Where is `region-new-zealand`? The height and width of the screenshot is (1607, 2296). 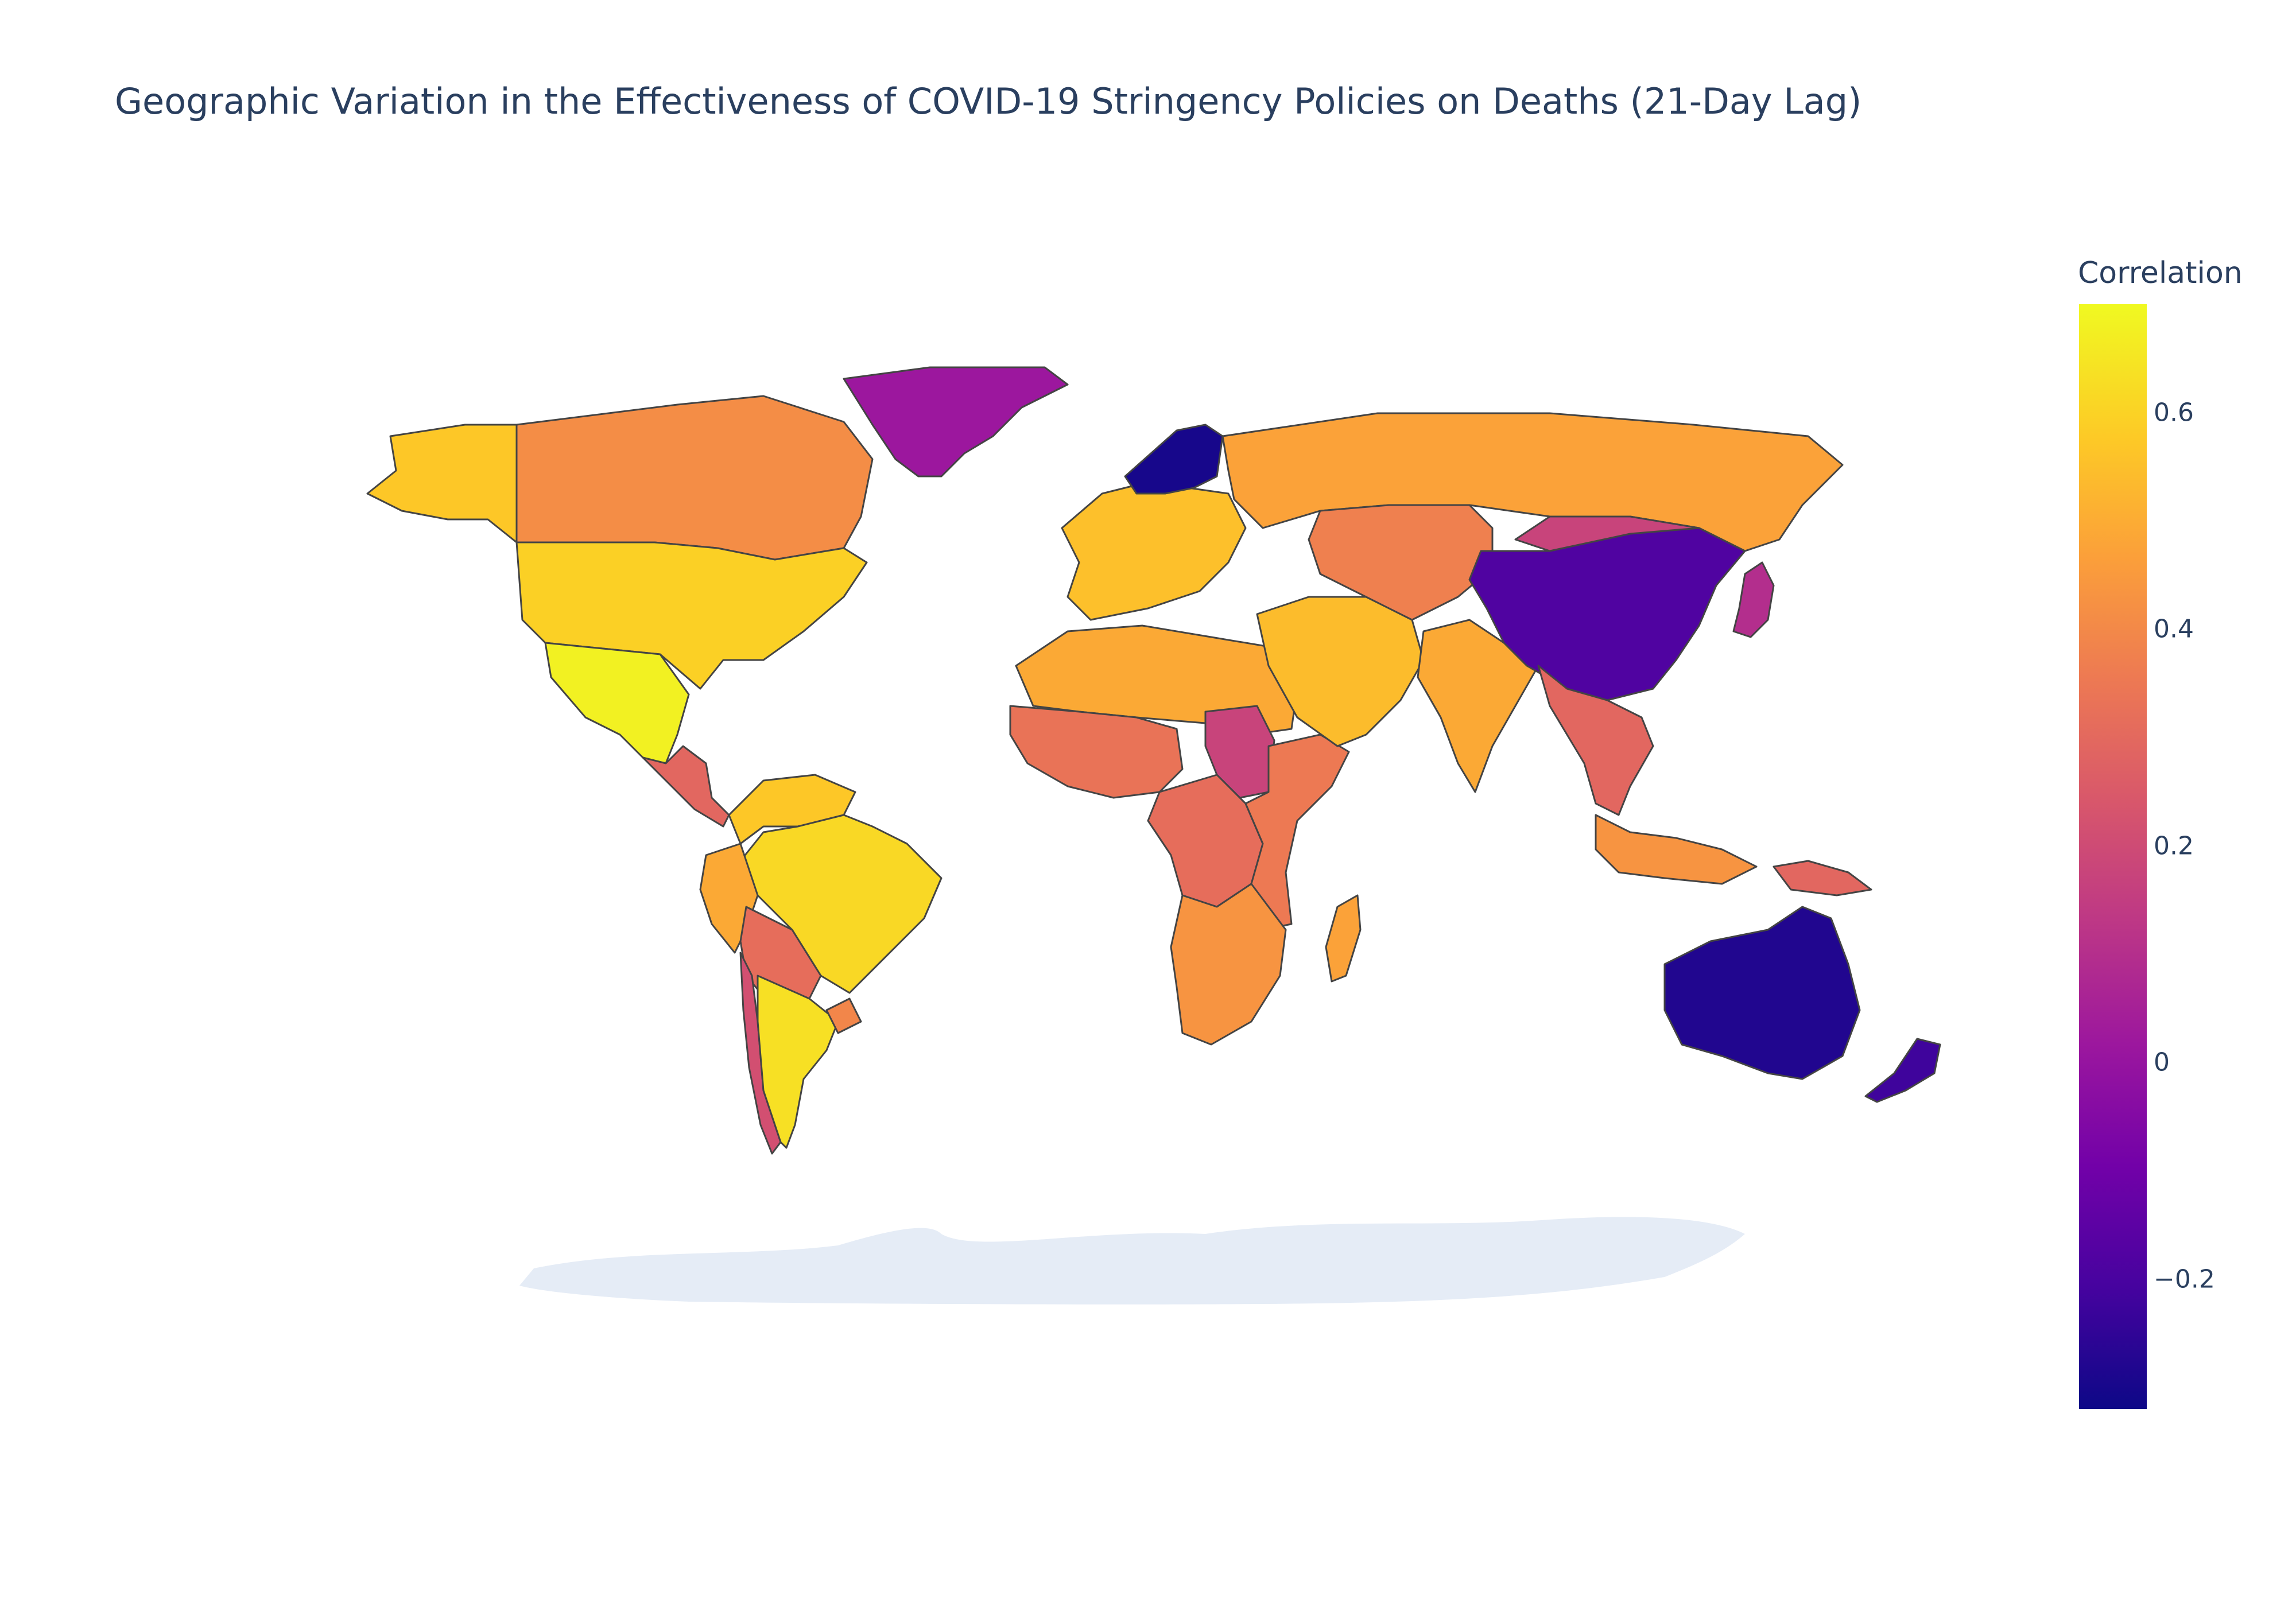
region-new-zealand is located at coordinates (1902, 1070).